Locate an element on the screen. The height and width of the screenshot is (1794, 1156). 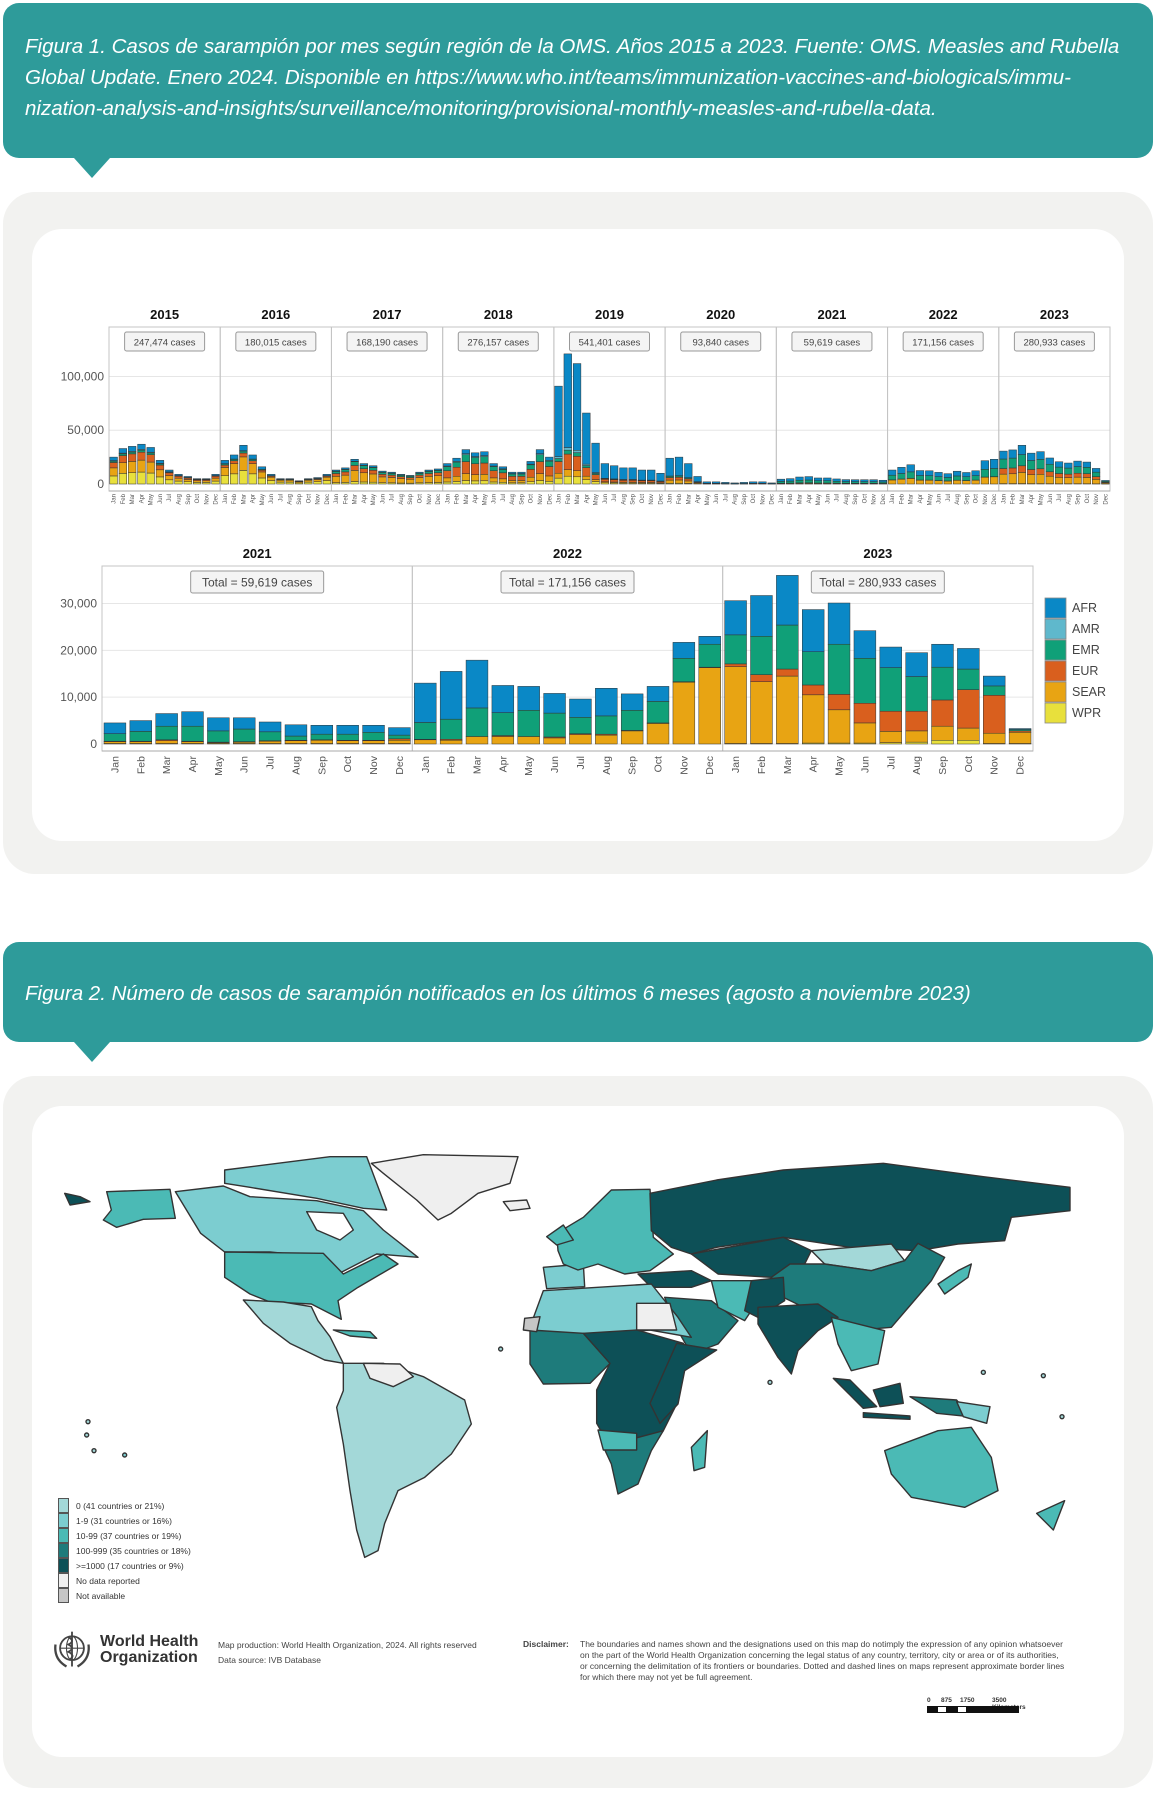
bar-segment-sear-2015-sep is located at coordinates (187, 480).